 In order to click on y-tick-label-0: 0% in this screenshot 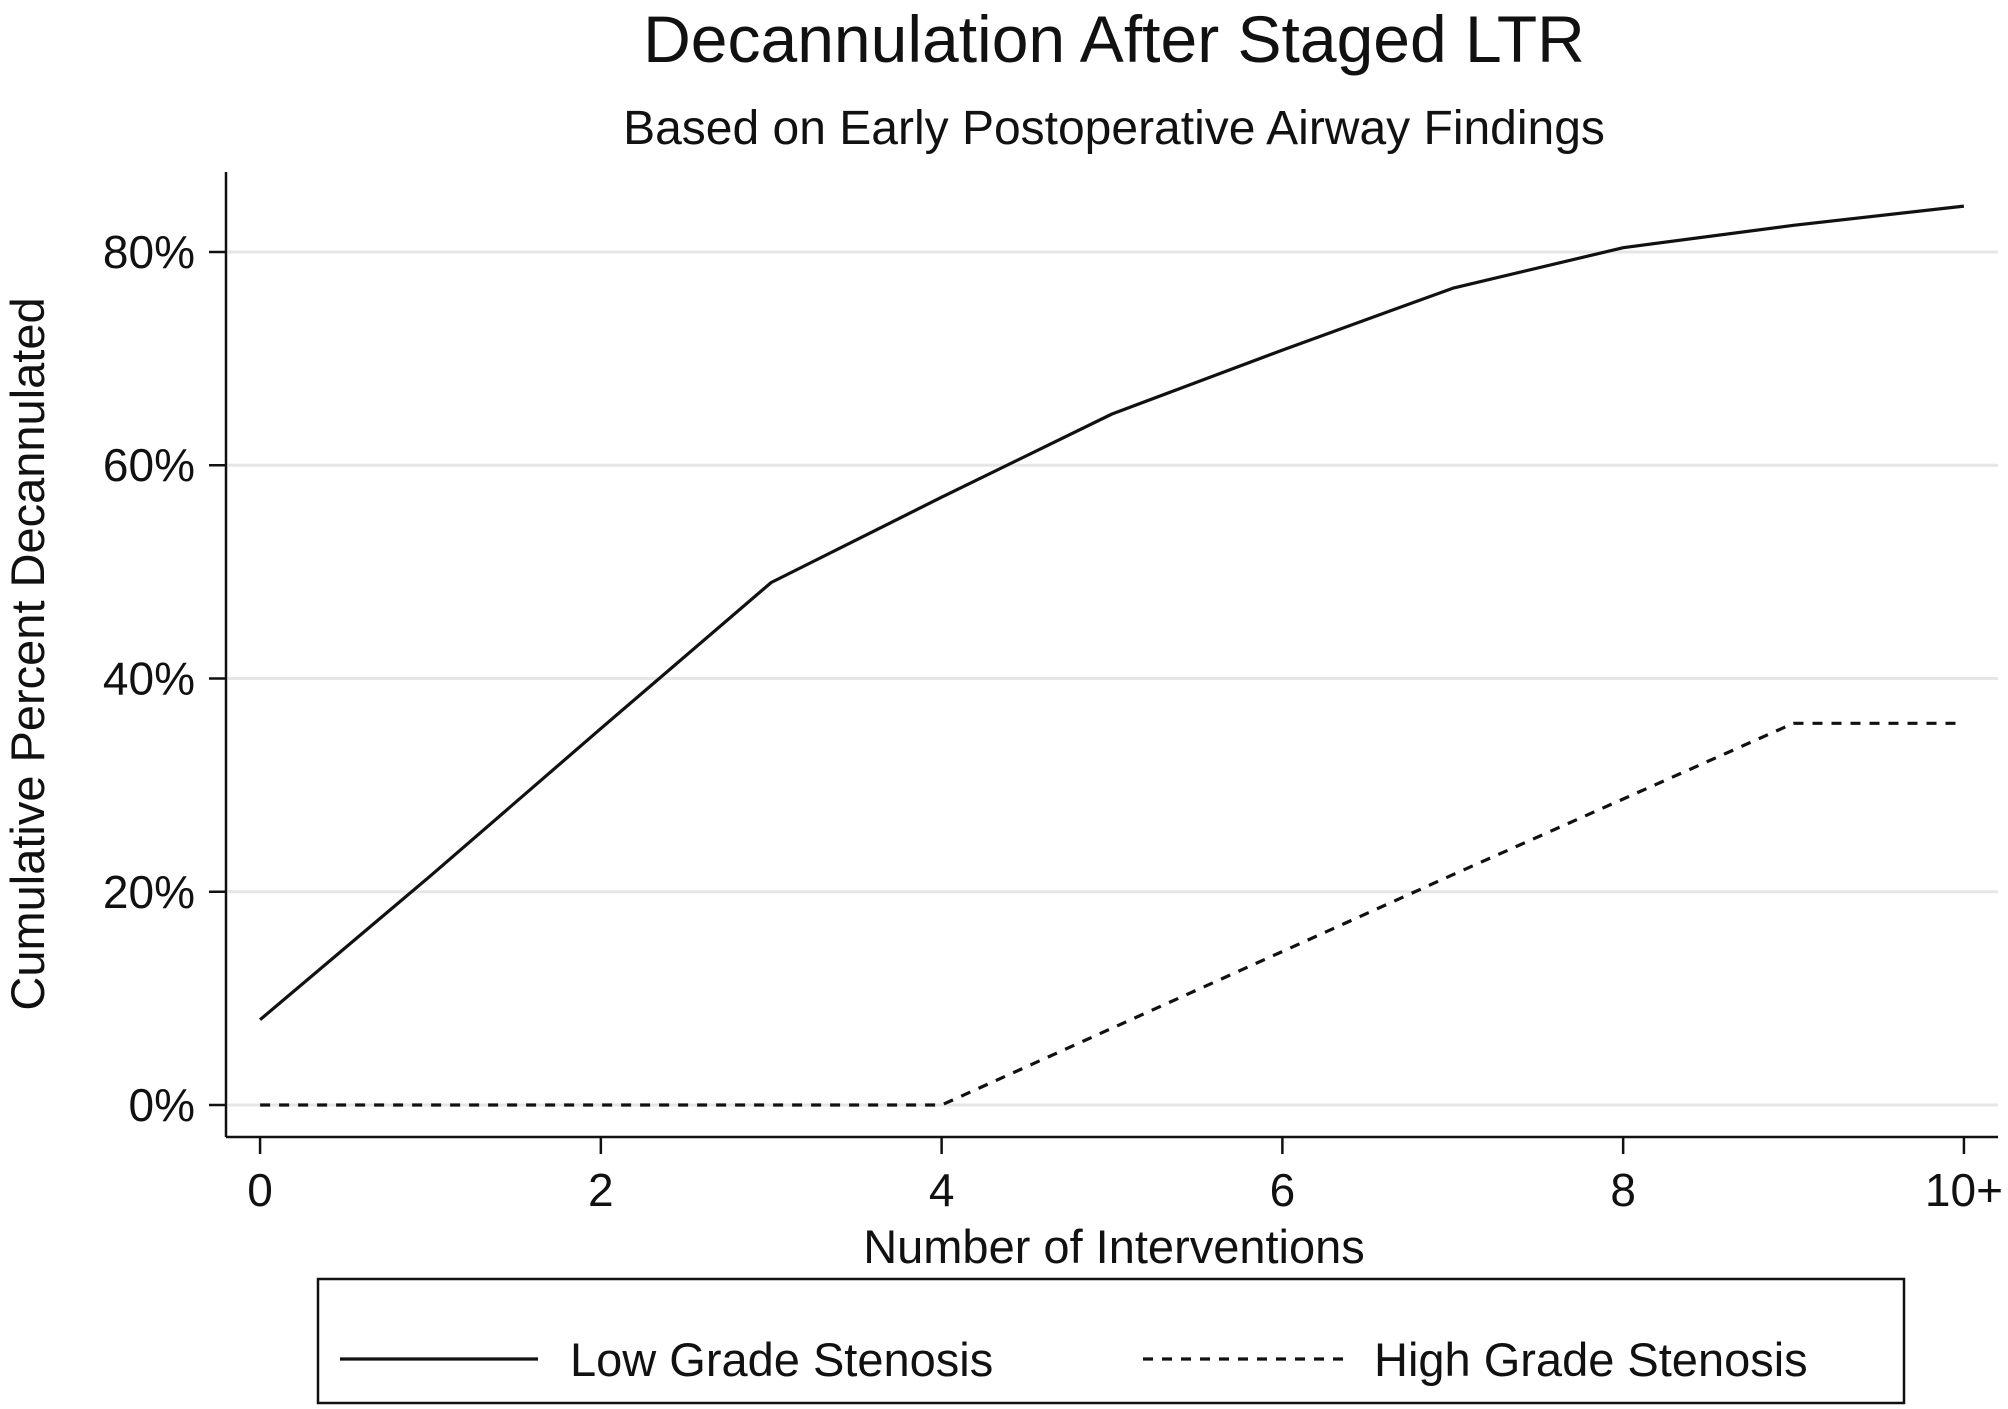, I will do `click(162, 1105)`.